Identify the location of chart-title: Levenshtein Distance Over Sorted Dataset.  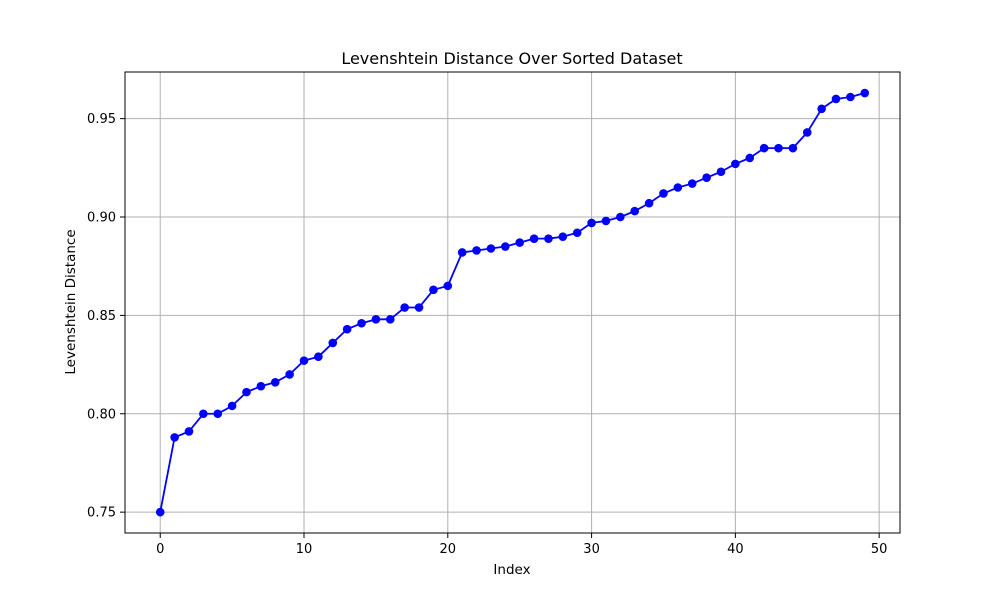
(511, 58).